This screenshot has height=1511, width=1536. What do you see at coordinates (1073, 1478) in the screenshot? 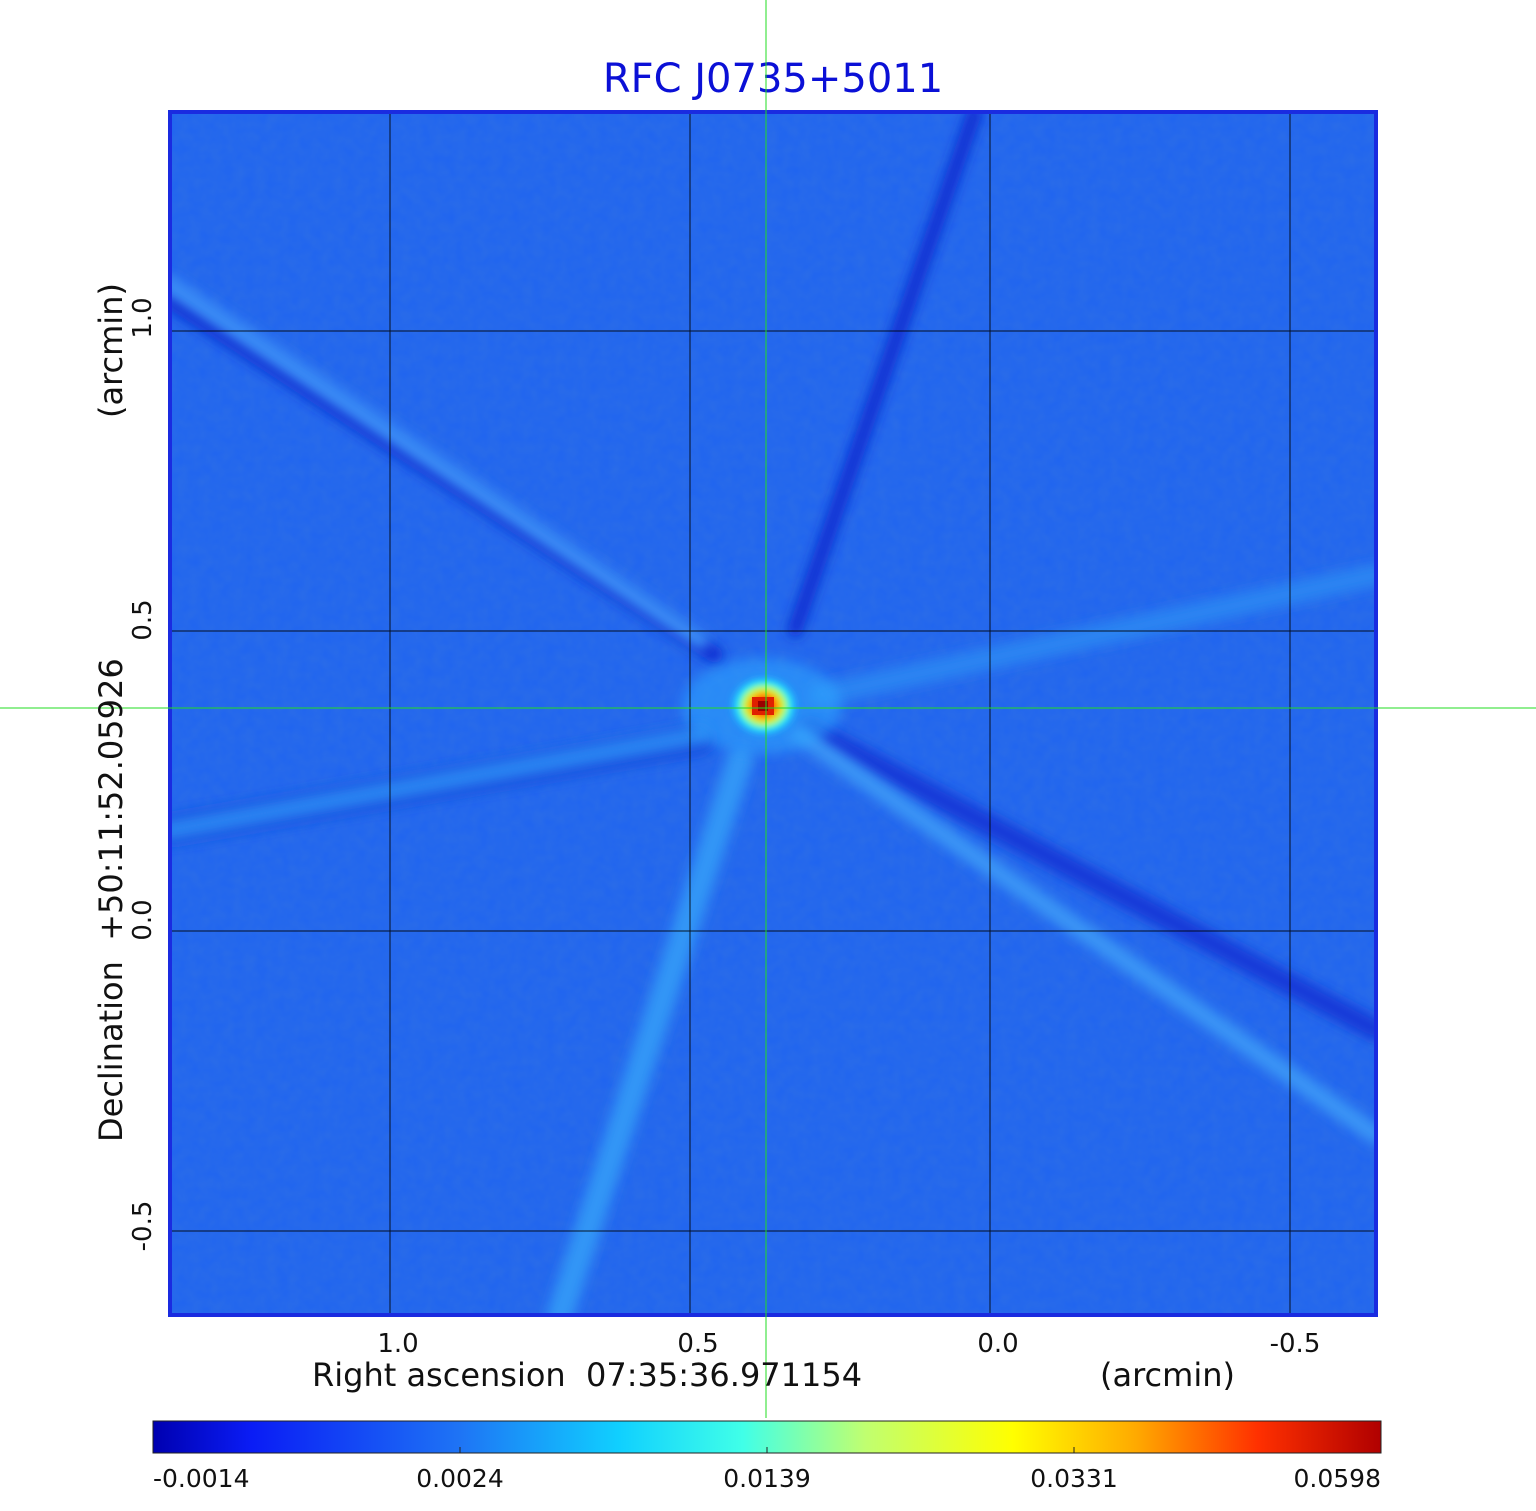
I see `colorbar-tick-label: 0.0331` at bounding box center [1073, 1478].